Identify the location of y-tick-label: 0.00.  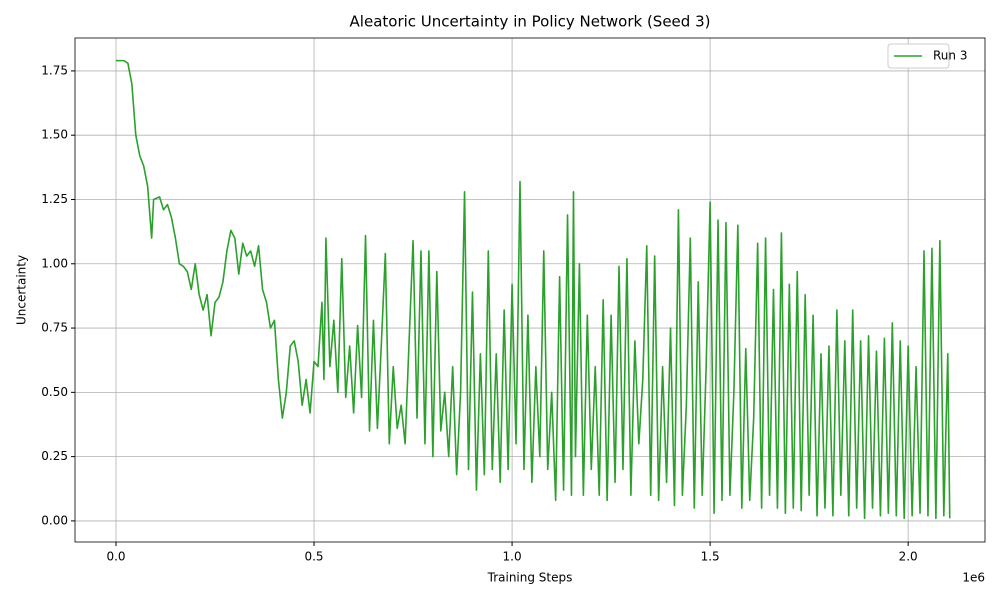
(54, 520).